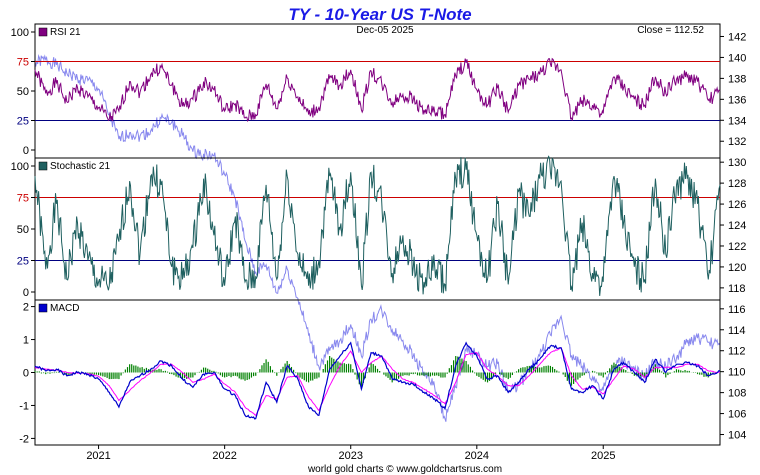 This screenshot has width=760, height=475. What do you see at coordinates (737, 58) in the screenshot?
I see `price-tick-label-140: 140` at bounding box center [737, 58].